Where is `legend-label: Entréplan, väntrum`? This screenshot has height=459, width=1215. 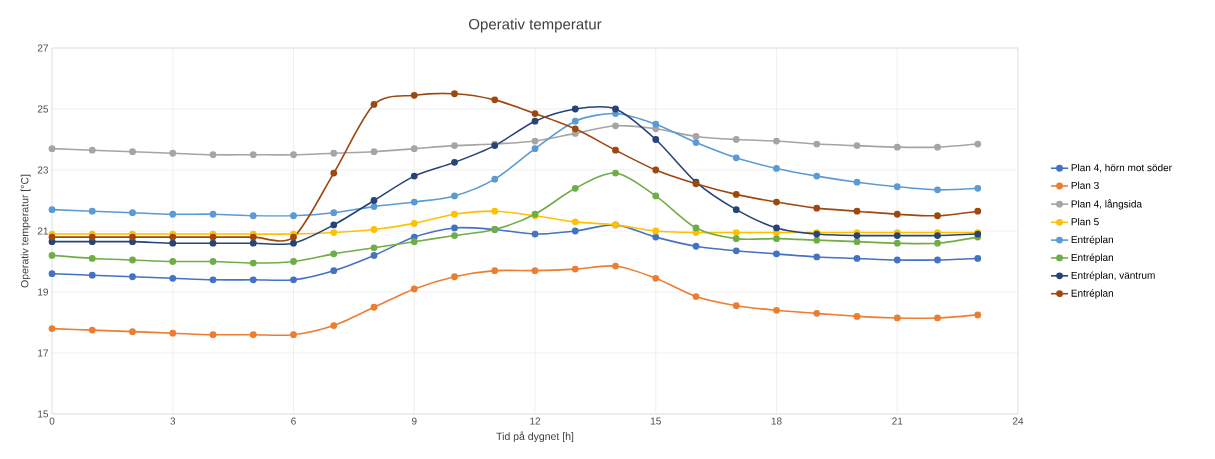 legend-label: Entréplan, väntrum is located at coordinates (1113, 276).